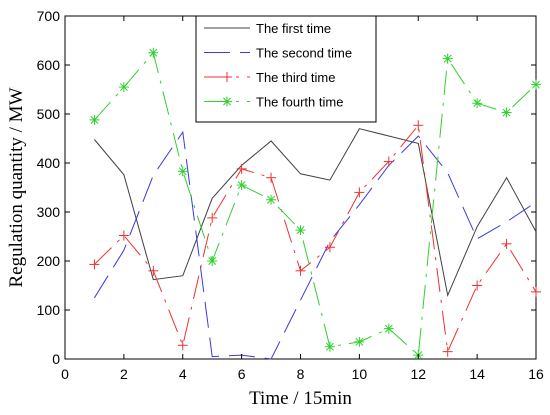 The image size is (550, 415). Describe the element at coordinates (183, 374) in the screenshot. I see `x-tick-label: 4` at that location.